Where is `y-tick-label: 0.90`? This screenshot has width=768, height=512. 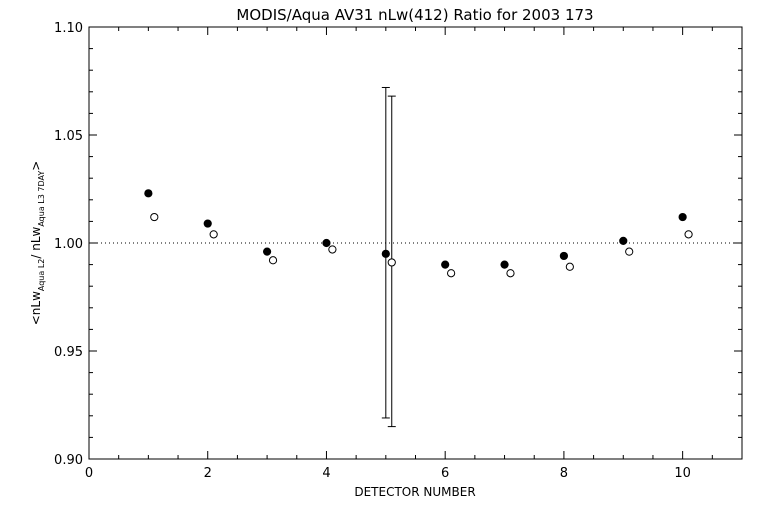
y-tick-label: 0.90 is located at coordinates (68, 460).